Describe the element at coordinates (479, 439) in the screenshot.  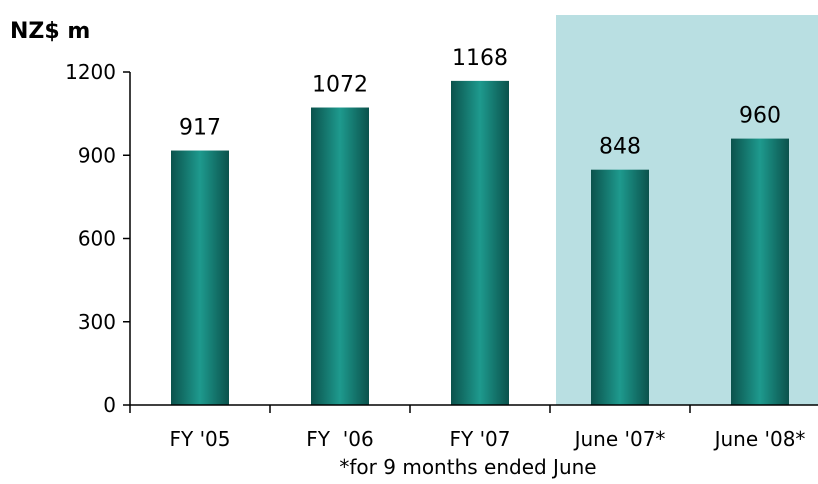
I see `category-label: FY '07` at that location.